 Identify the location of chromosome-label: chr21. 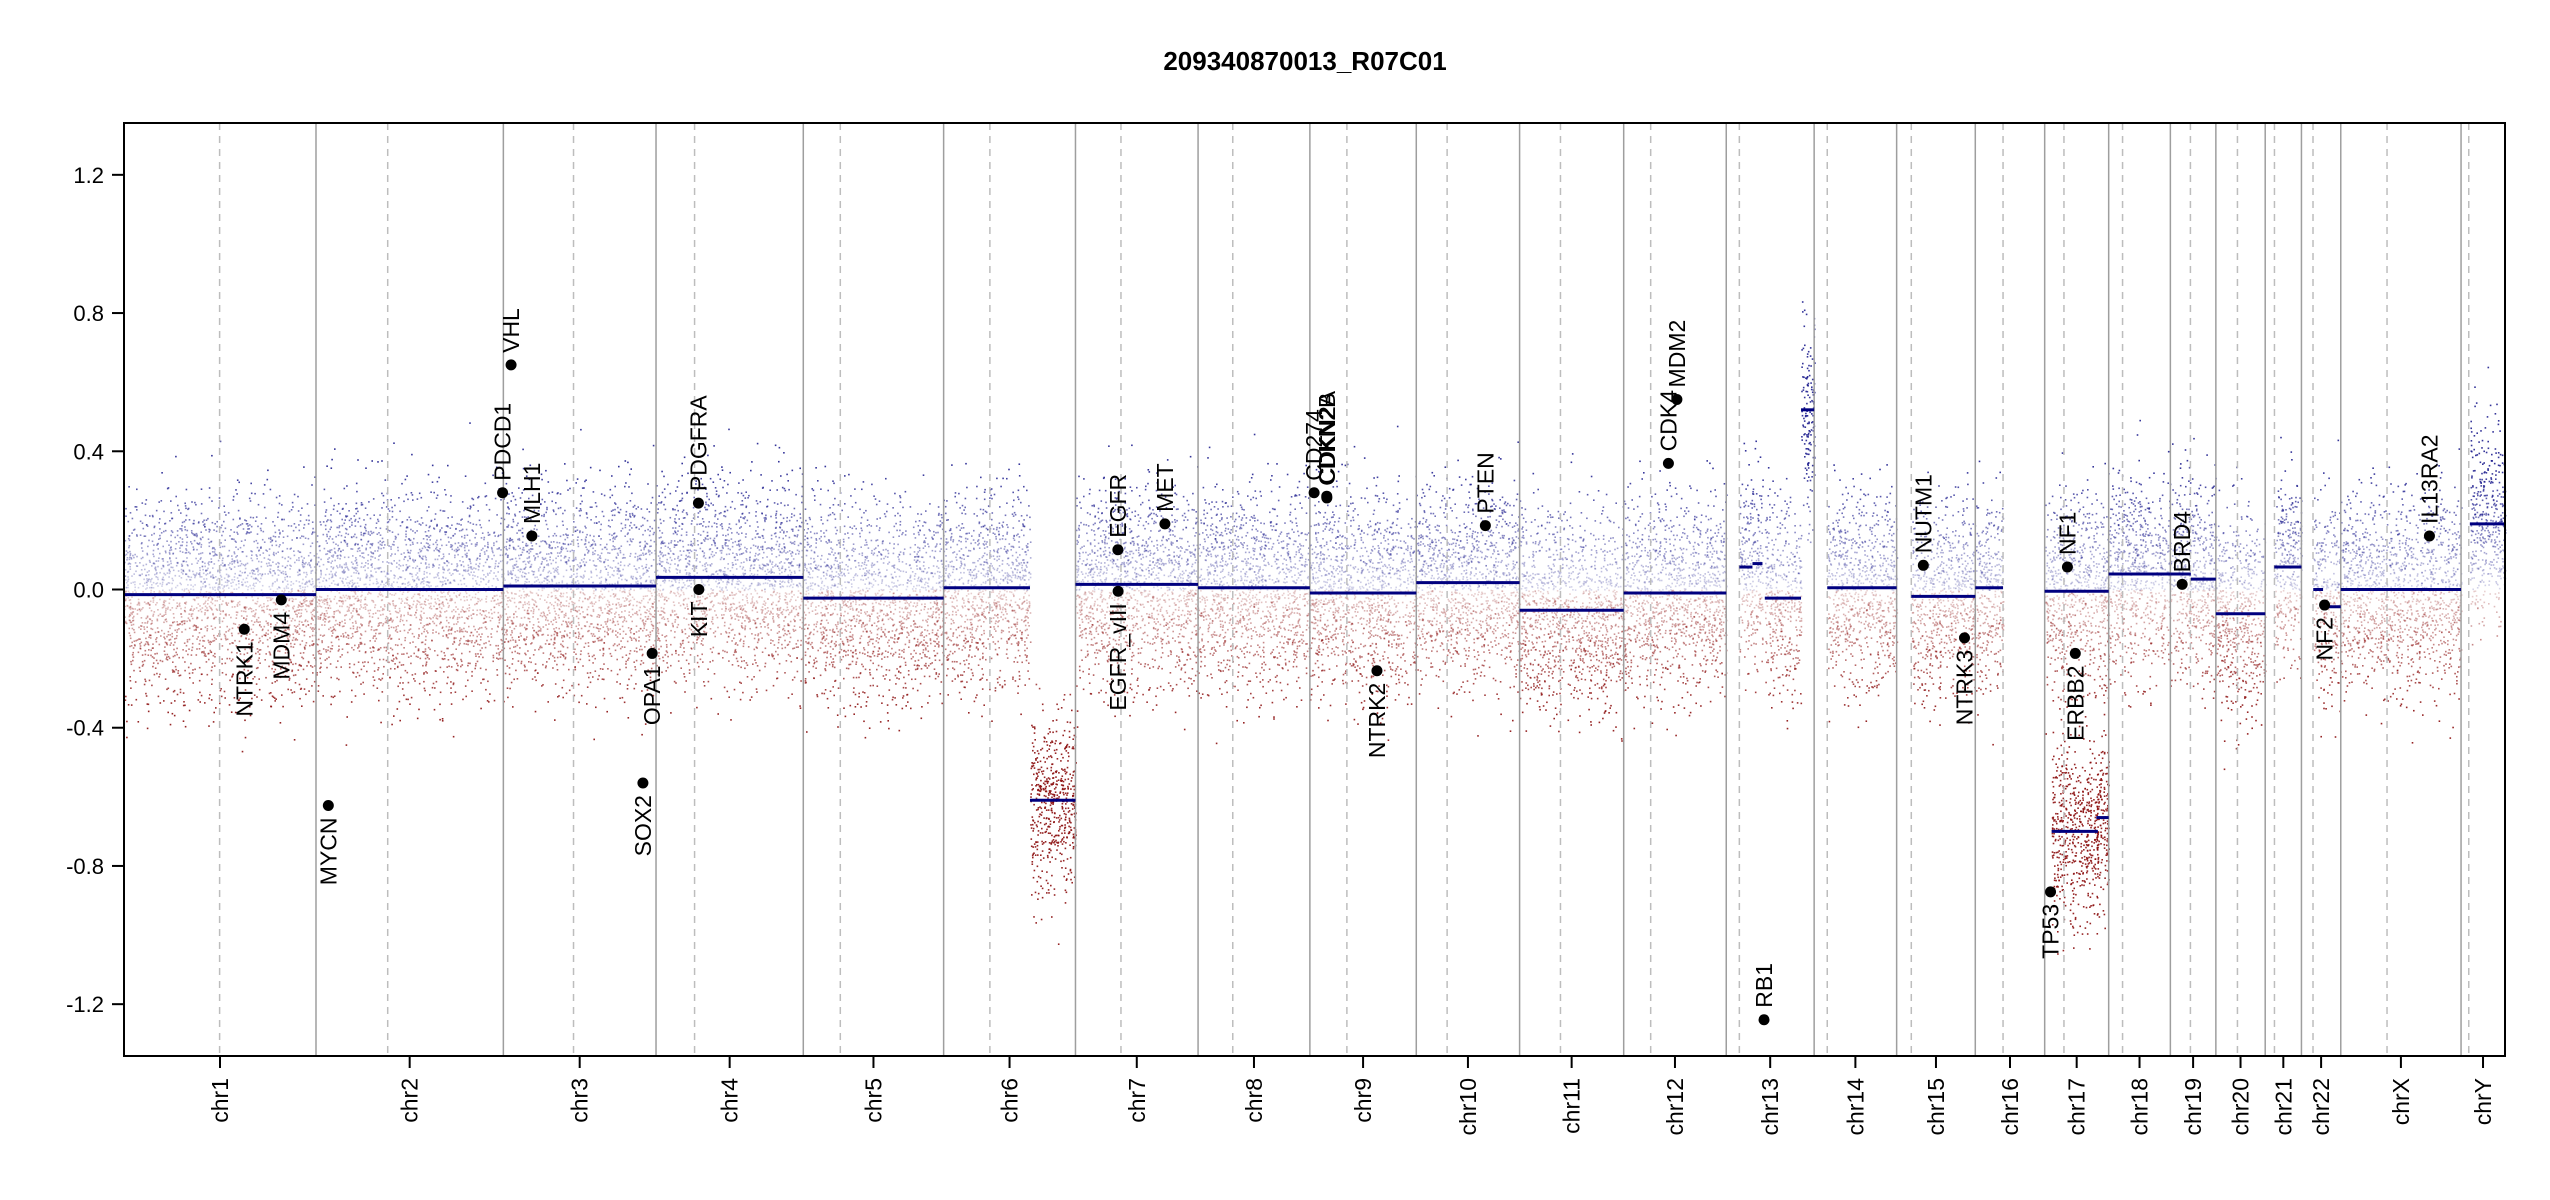
(2283, 1107).